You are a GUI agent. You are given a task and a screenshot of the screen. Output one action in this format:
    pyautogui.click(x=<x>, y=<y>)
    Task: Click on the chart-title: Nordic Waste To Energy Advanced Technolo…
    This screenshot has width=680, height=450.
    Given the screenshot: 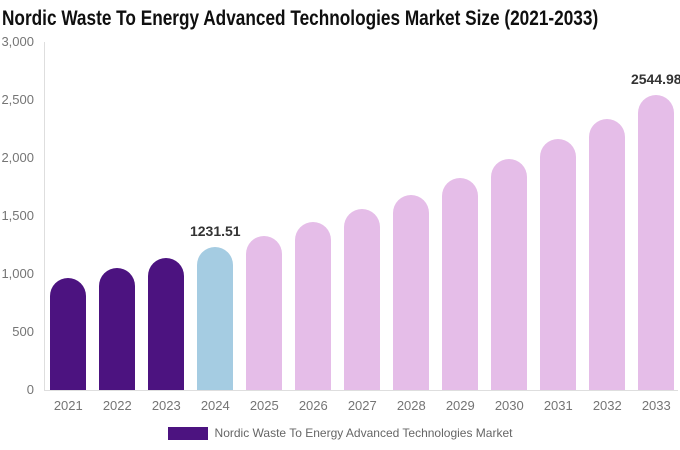 What is the action you would take?
    pyautogui.click(x=300, y=18)
    